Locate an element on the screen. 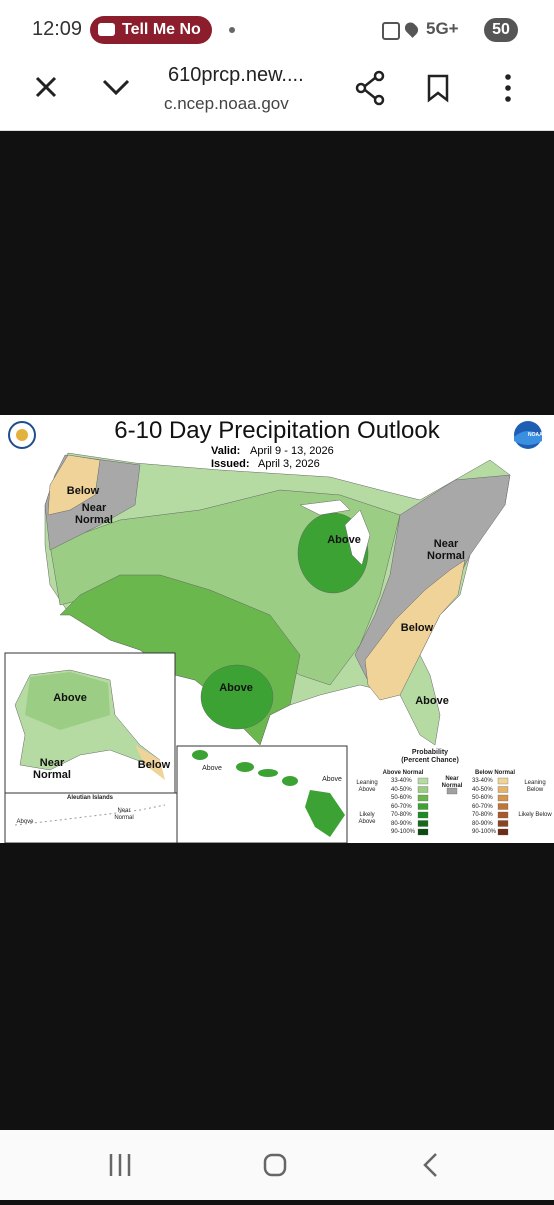  issued-date: April 3, 2026 is located at coordinates (289, 464).